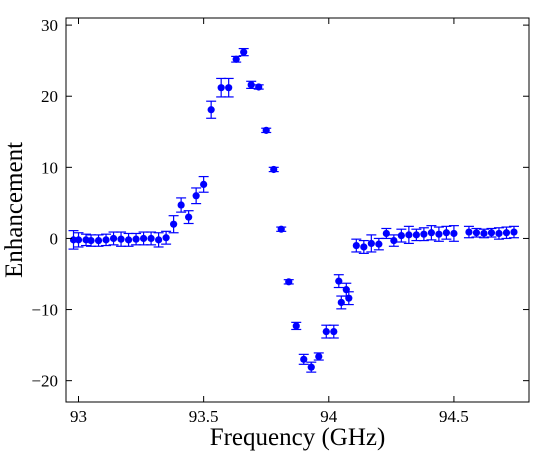 Image resolution: width=540 pixels, height=455 pixels. I want to click on x-tick-label: 93.5, so click(204, 416).